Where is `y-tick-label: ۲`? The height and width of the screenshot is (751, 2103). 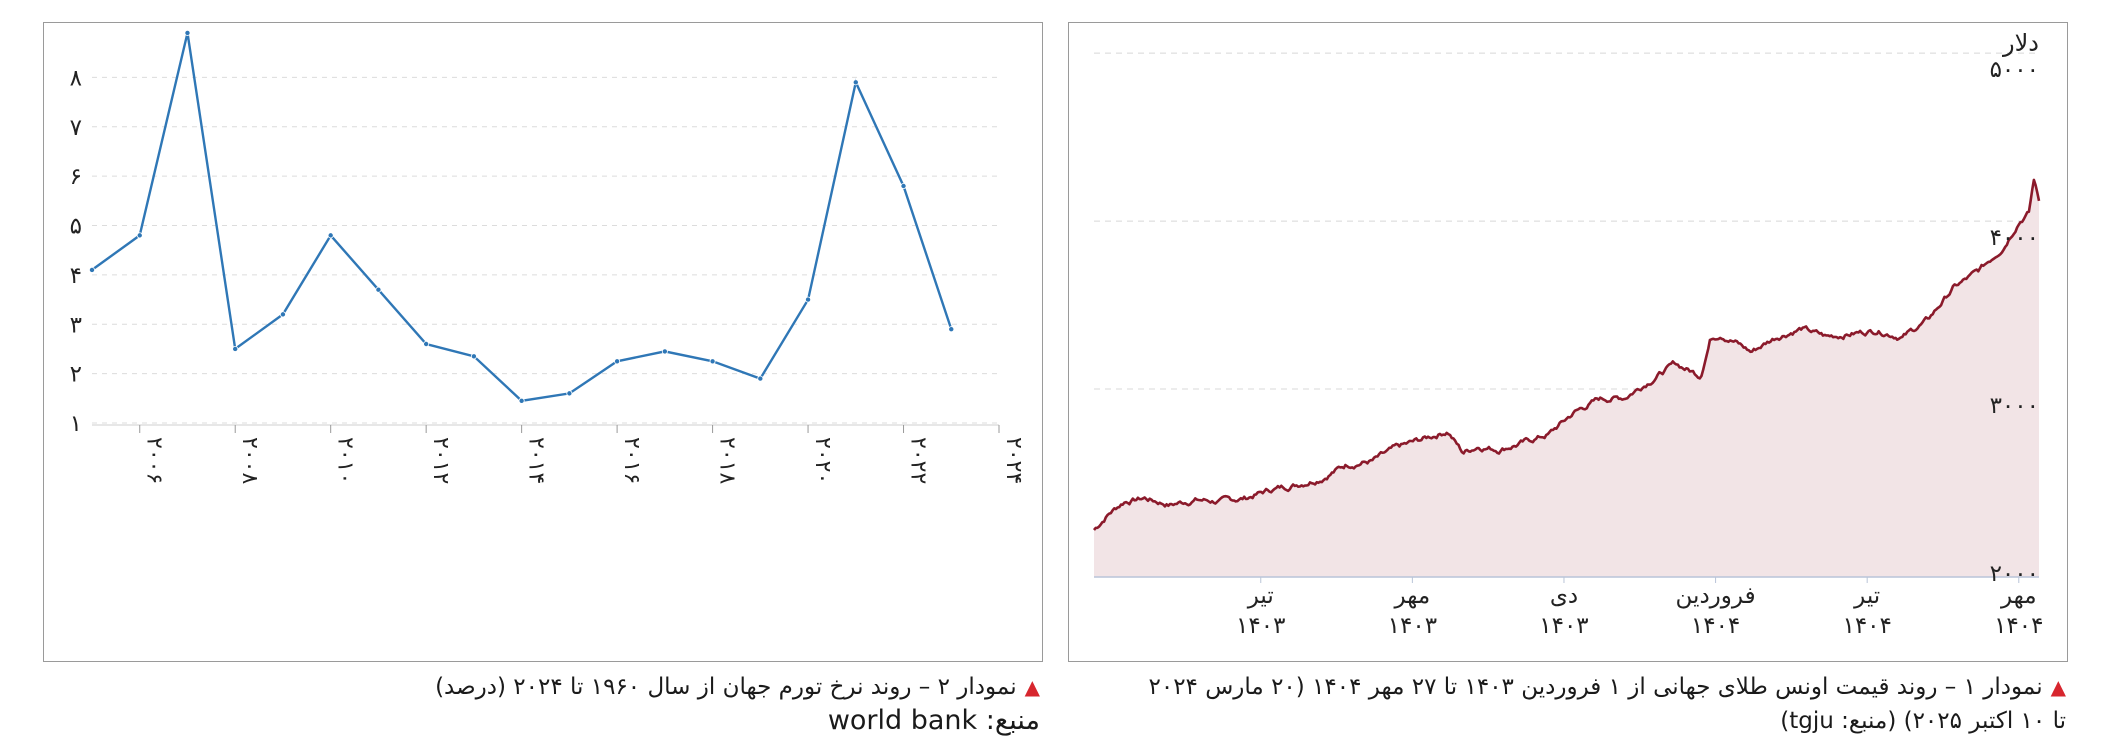 y-tick-label: ۲ is located at coordinates (76, 375).